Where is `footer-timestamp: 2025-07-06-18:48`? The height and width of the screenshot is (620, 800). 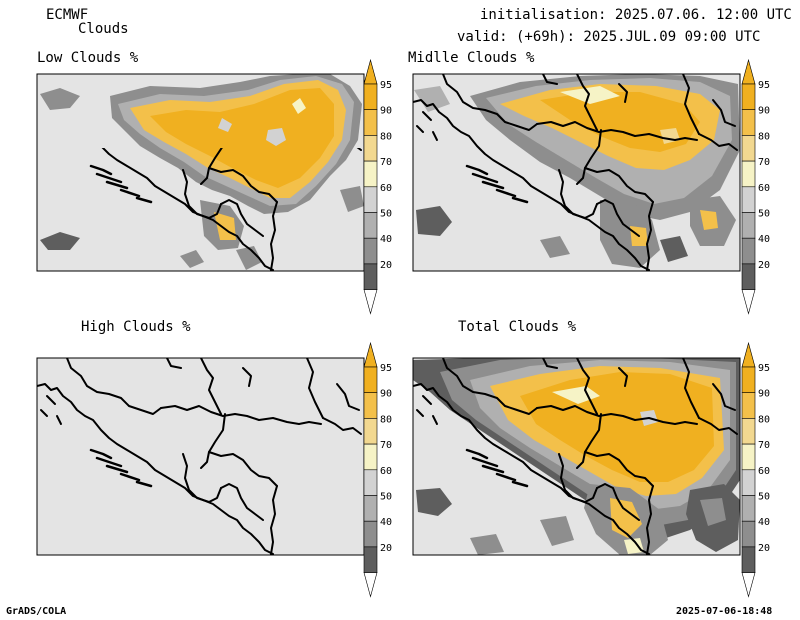 footer-timestamp: 2025-07-06-18:48 is located at coordinates (724, 611).